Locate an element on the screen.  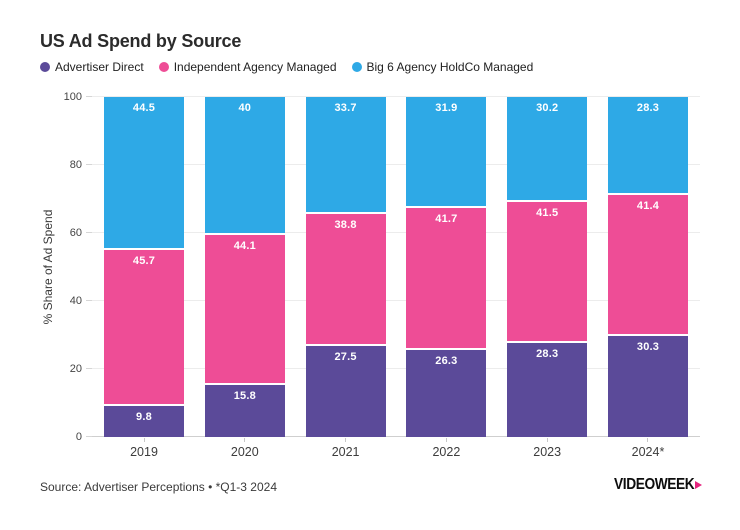
bar-value-label: 40 is located at coordinates (245, 108).